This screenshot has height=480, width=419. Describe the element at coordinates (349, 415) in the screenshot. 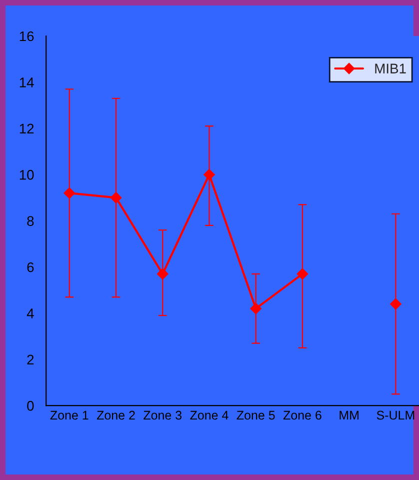

I see `x-tick-label: MM` at that location.